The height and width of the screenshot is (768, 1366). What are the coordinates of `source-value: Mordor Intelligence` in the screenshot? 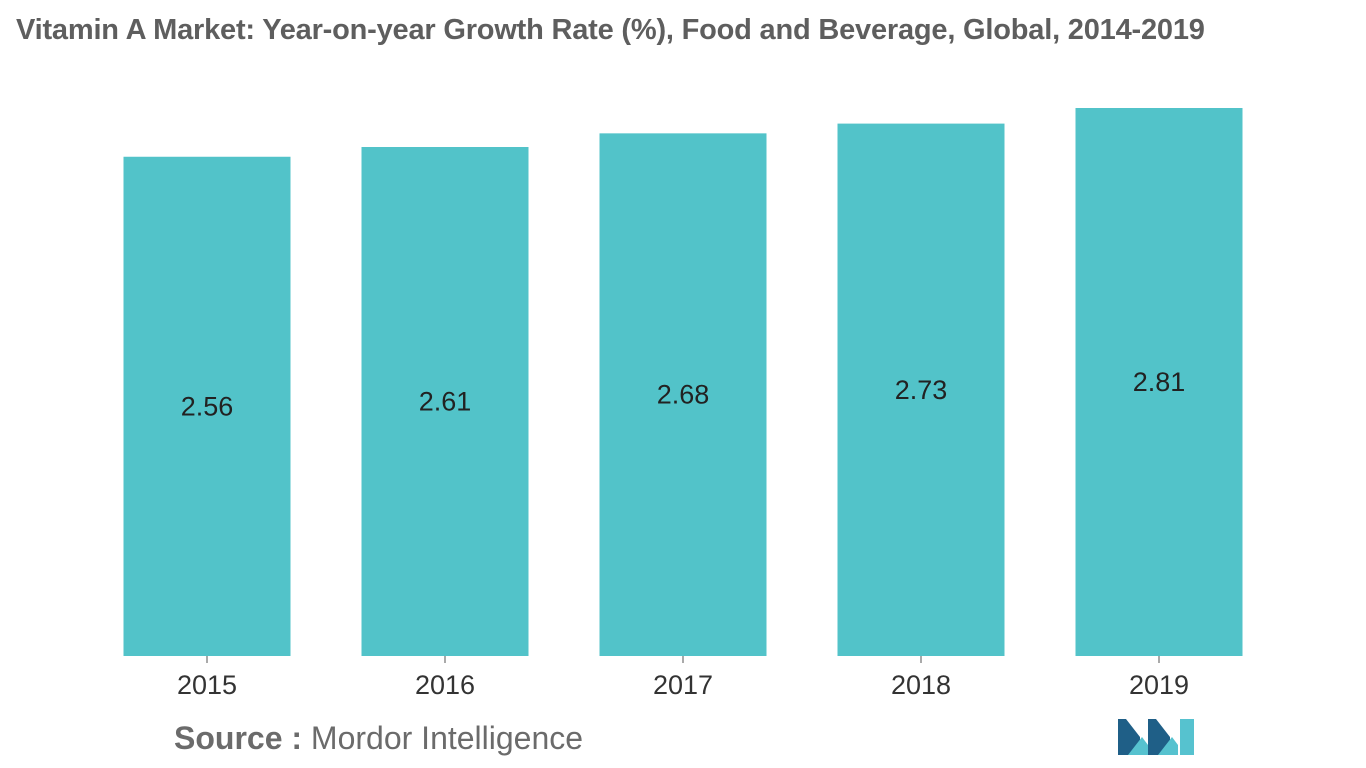 It's located at (447, 738).